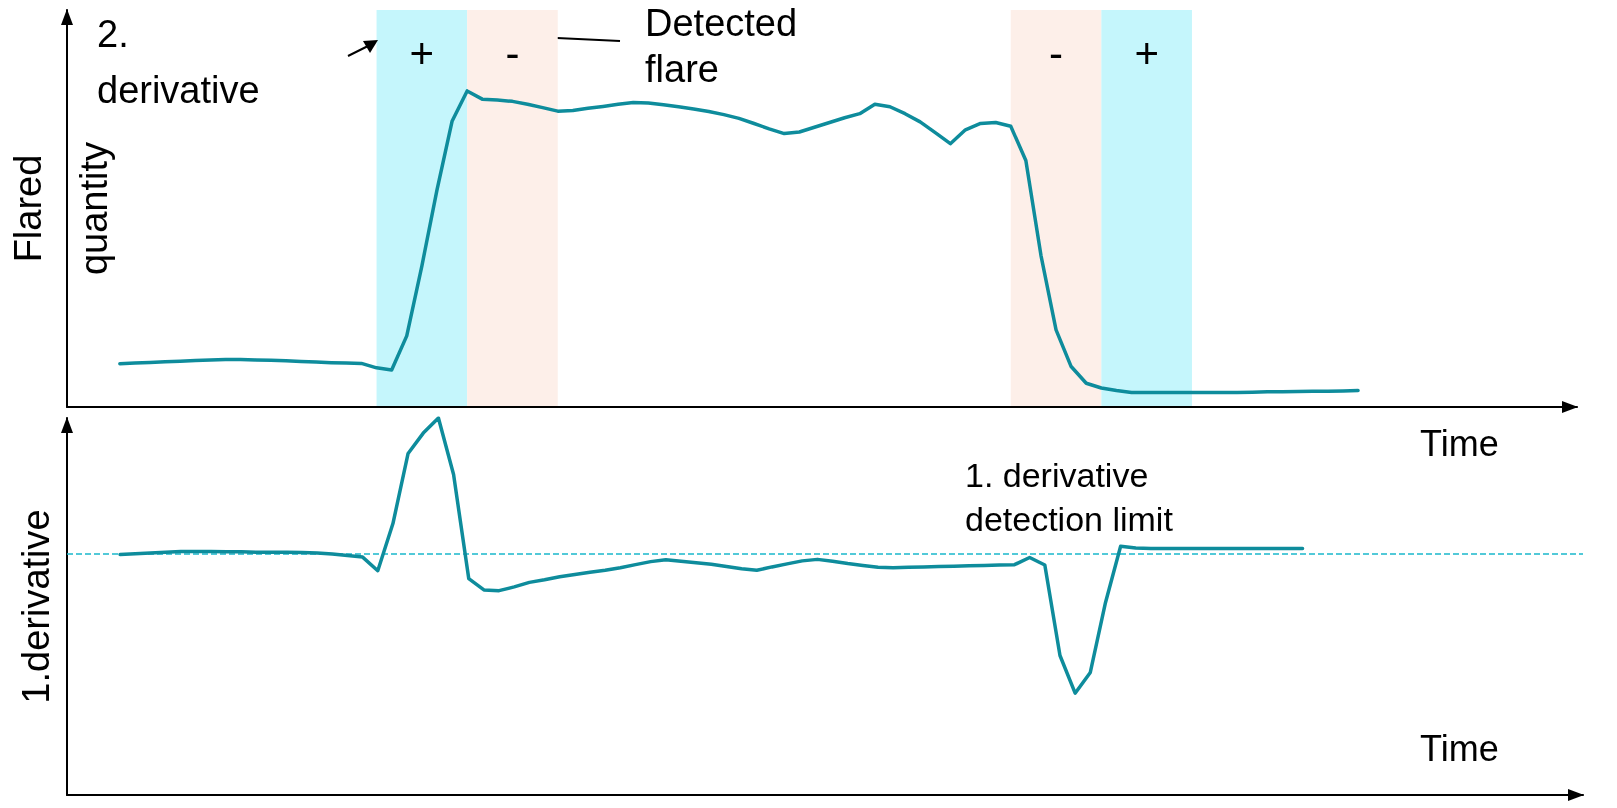 The height and width of the screenshot is (808, 1617). What do you see at coordinates (1069, 496) in the screenshot?
I see `ref-line-label: 1. derivative detection limit` at bounding box center [1069, 496].